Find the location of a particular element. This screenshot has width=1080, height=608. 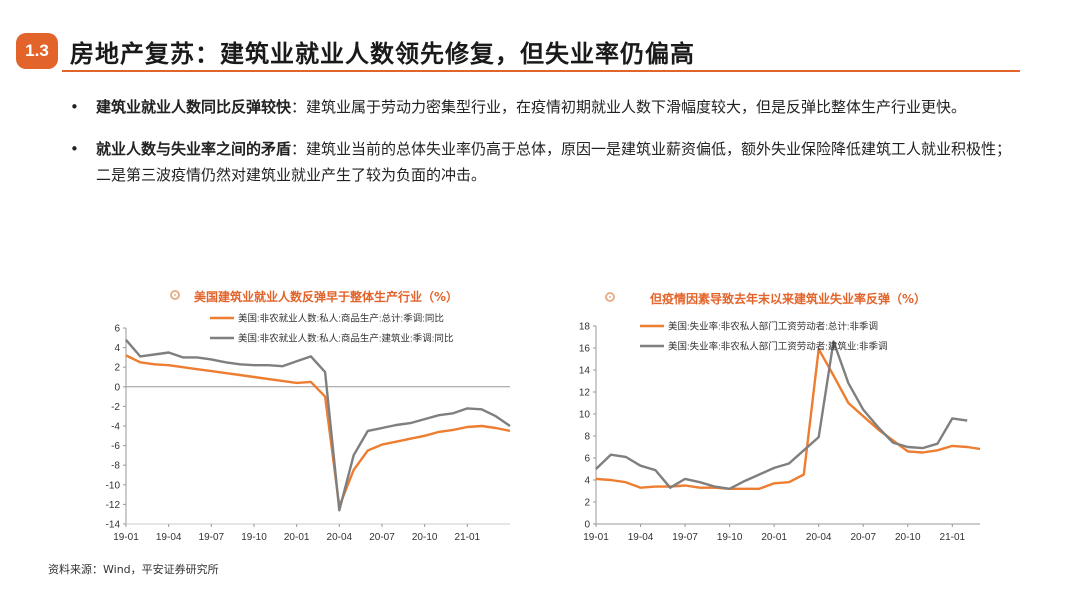

legend-label: 美国:非农就业人数:私人:商品生产:总计:季调:同比 is located at coordinates (341, 319).